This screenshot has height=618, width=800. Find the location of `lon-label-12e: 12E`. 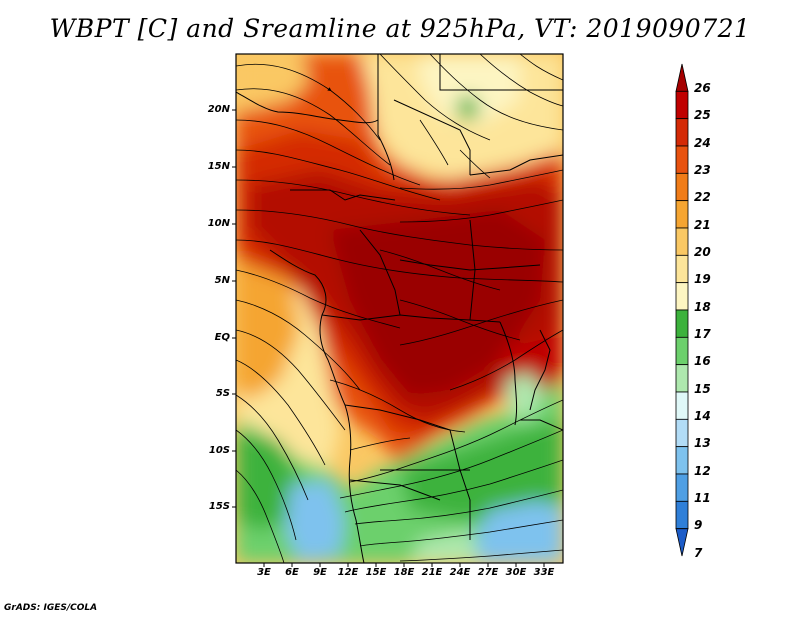

lon-label-12e: 12E is located at coordinates (348, 572).